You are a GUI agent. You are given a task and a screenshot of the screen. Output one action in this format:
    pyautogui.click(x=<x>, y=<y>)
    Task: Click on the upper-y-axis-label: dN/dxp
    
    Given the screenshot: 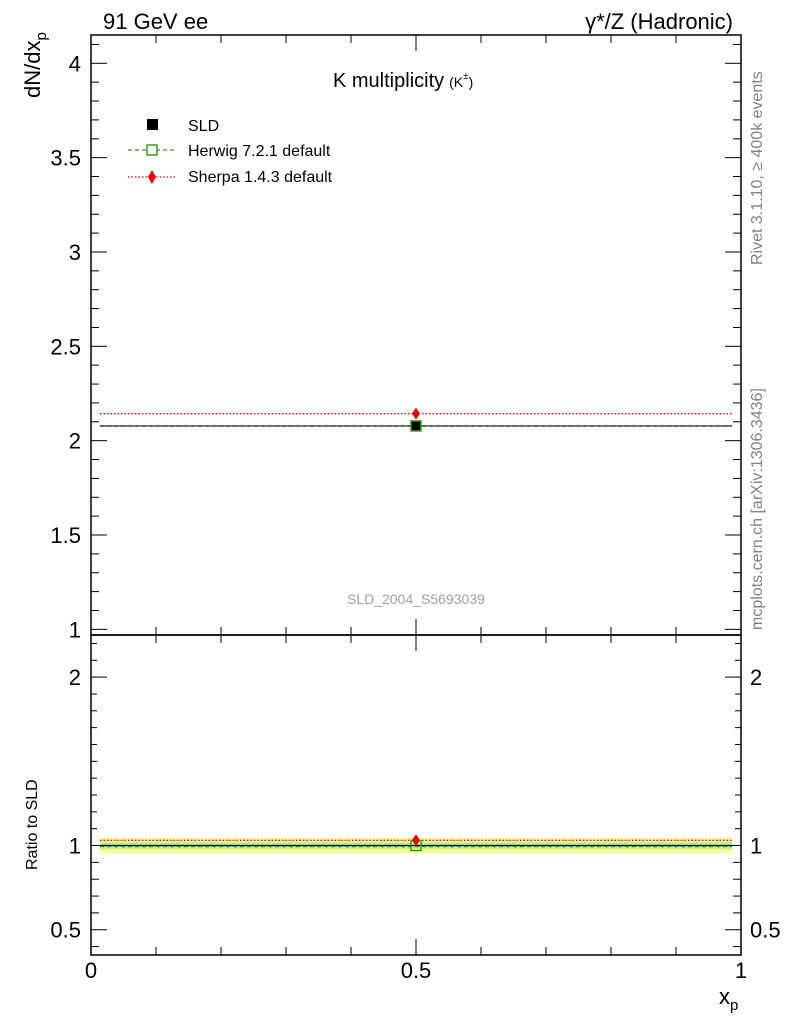 What is the action you would take?
    pyautogui.click(x=35, y=65)
    